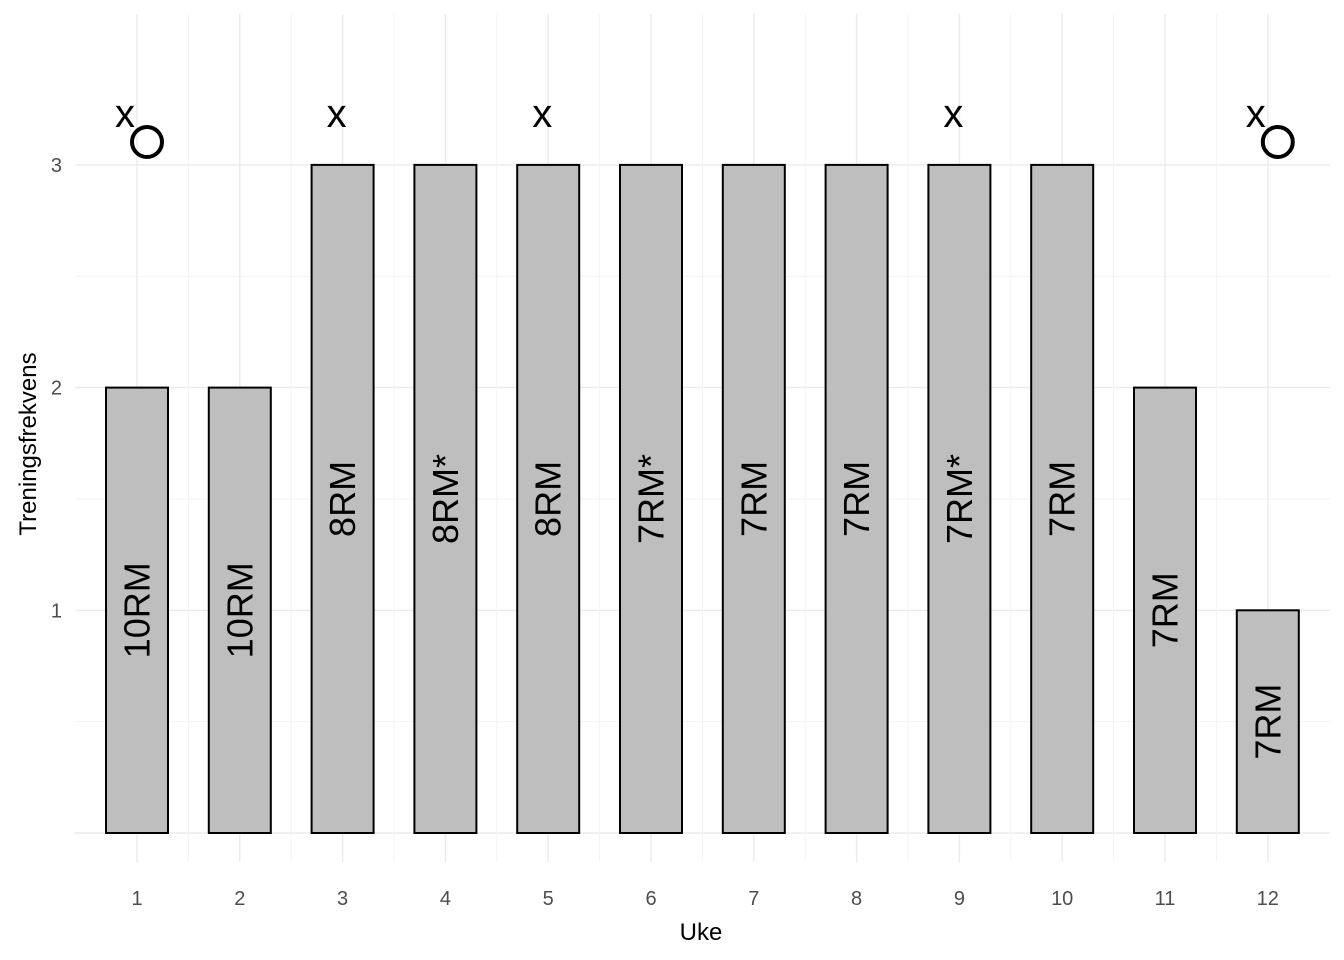  What do you see at coordinates (959, 899) in the screenshot?
I see `x-tick-label: 9` at bounding box center [959, 899].